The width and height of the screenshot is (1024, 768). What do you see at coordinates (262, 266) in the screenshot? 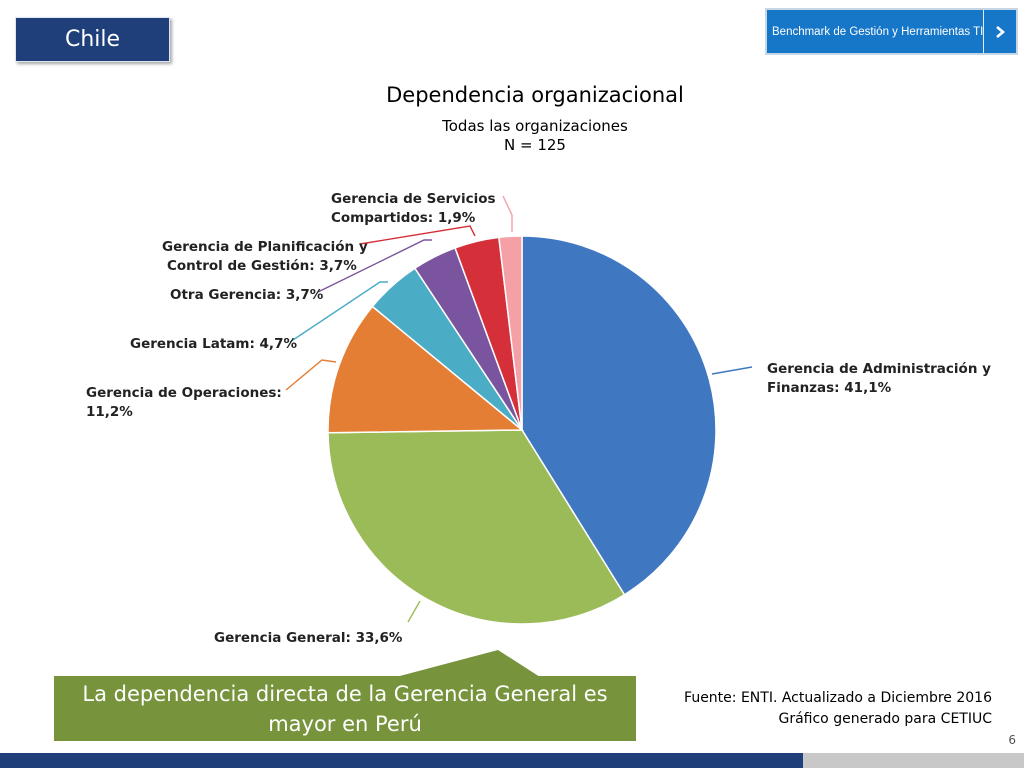
I see `label-planificacion: Control de Gestión: 3,7%` at bounding box center [262, 266].